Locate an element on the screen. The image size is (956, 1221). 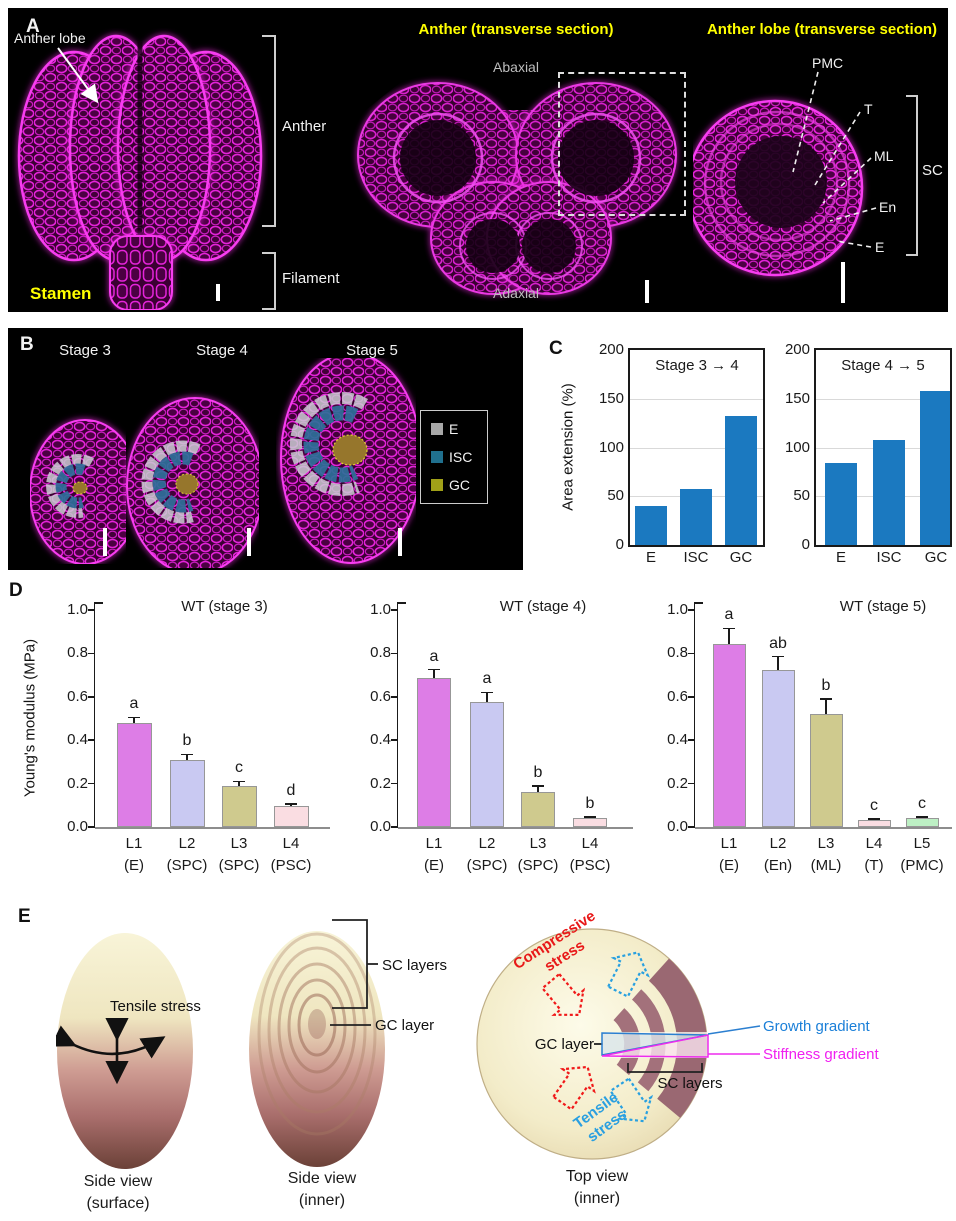
stage4-title: Stage 4 is located at coordinates (222, 350).